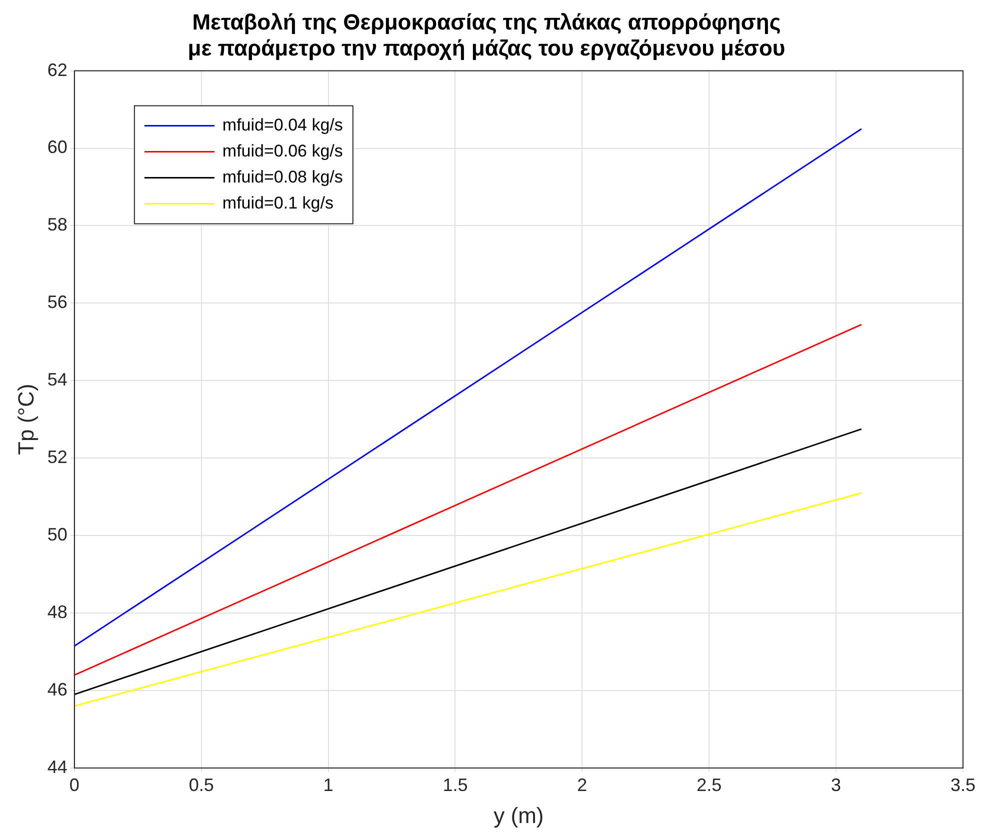  Describe the element at coordinates (57, 690) in the screenshot. I see `y-tick-label: 46` at that location.